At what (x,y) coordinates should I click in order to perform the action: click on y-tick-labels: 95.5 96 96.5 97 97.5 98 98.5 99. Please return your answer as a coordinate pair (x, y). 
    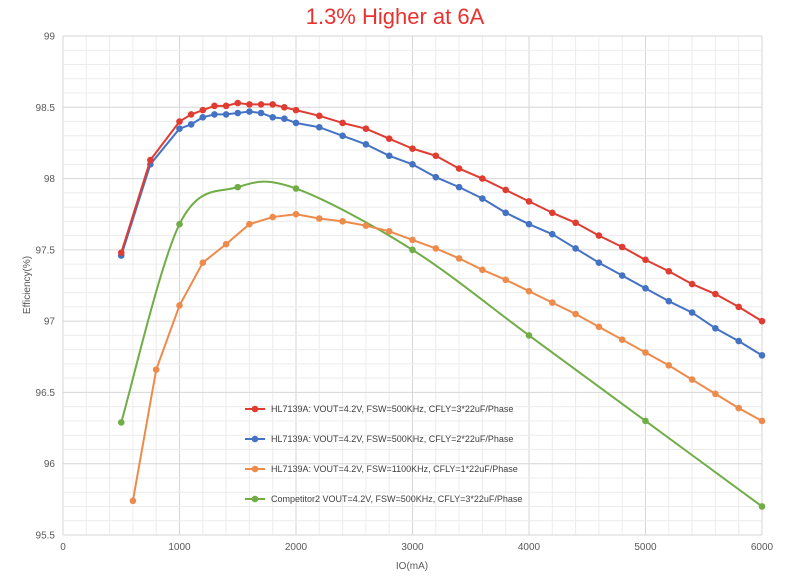
    Looking at the image, I should click on (46, 287).